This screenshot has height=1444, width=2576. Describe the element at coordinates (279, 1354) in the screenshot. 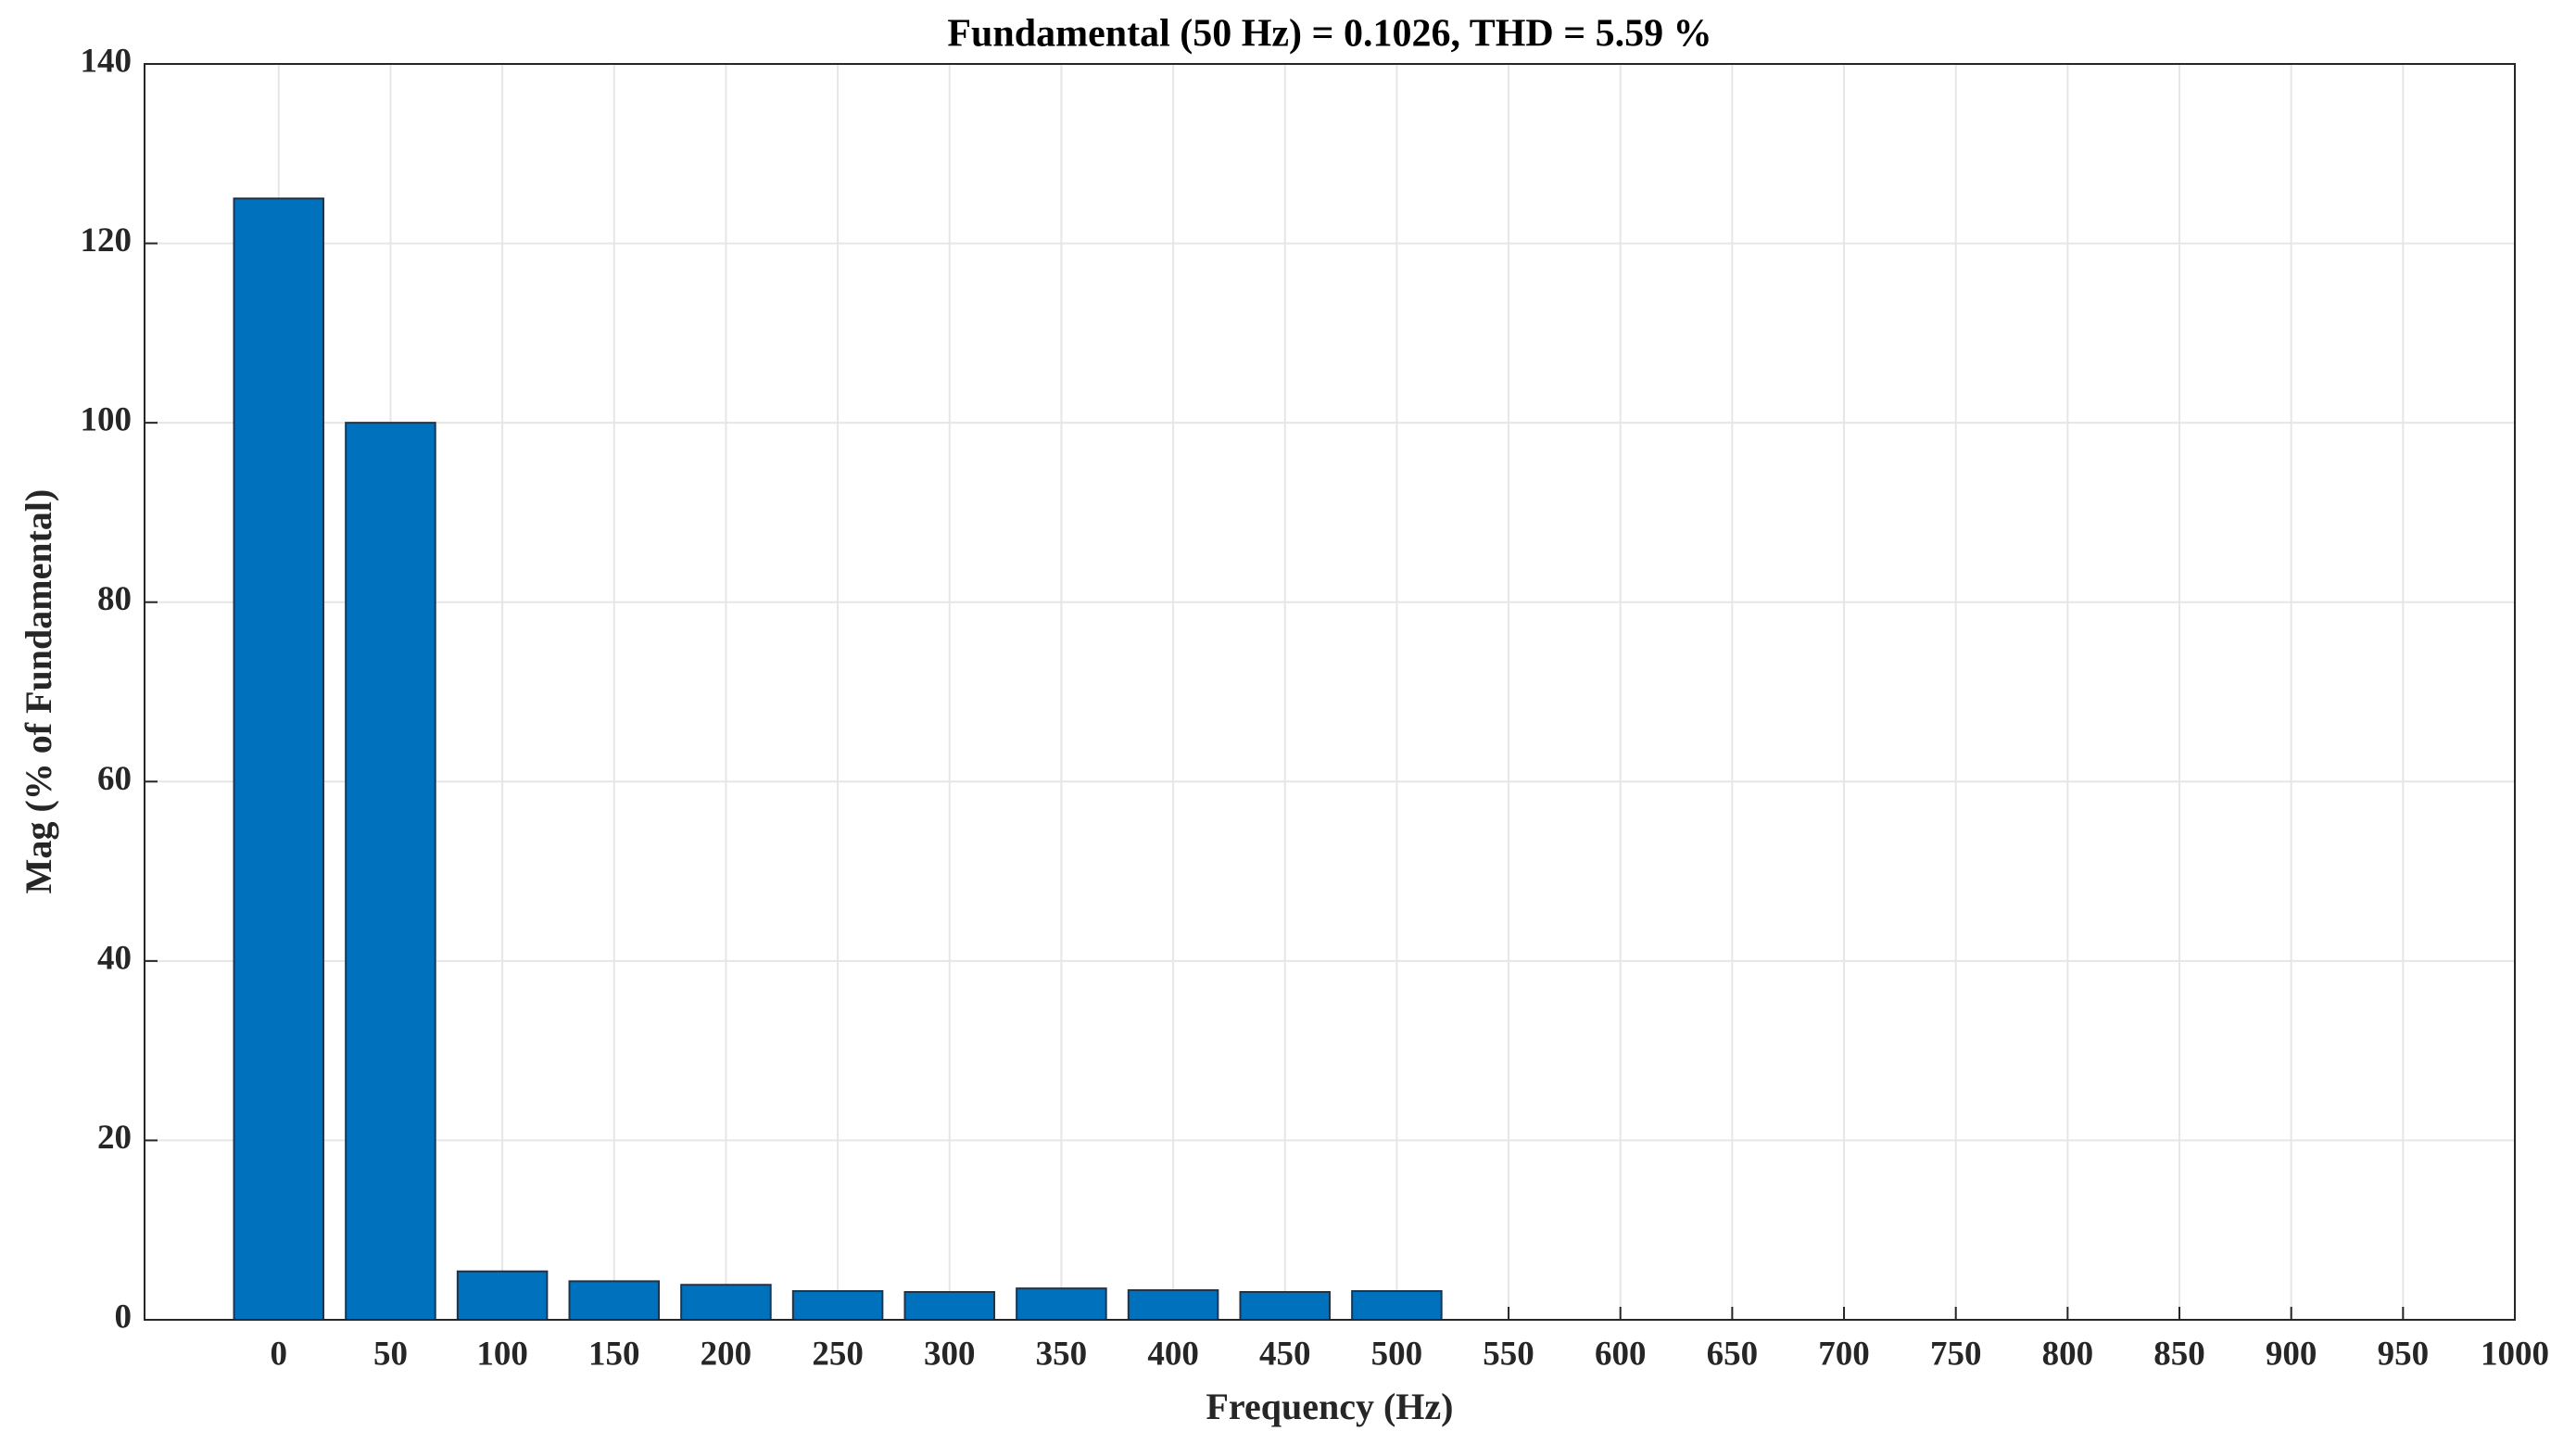

I see `x-tick-label: 0` at that location.